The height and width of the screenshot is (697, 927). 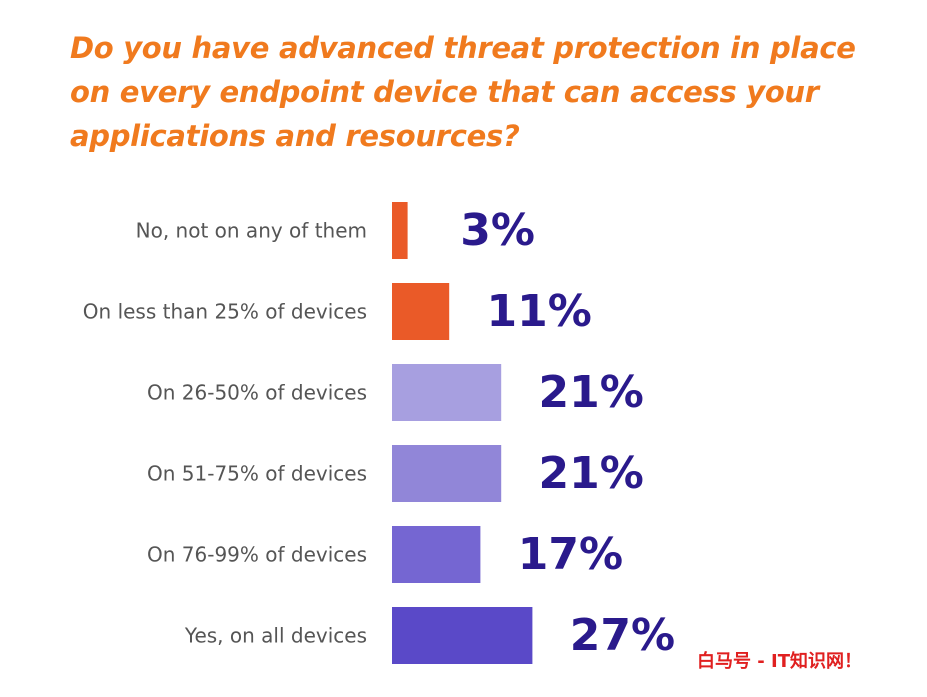 What do you see at coordinates (622, 635) in the screenshot?
I see `value-label: 27%` at bounding box center [622, 635].